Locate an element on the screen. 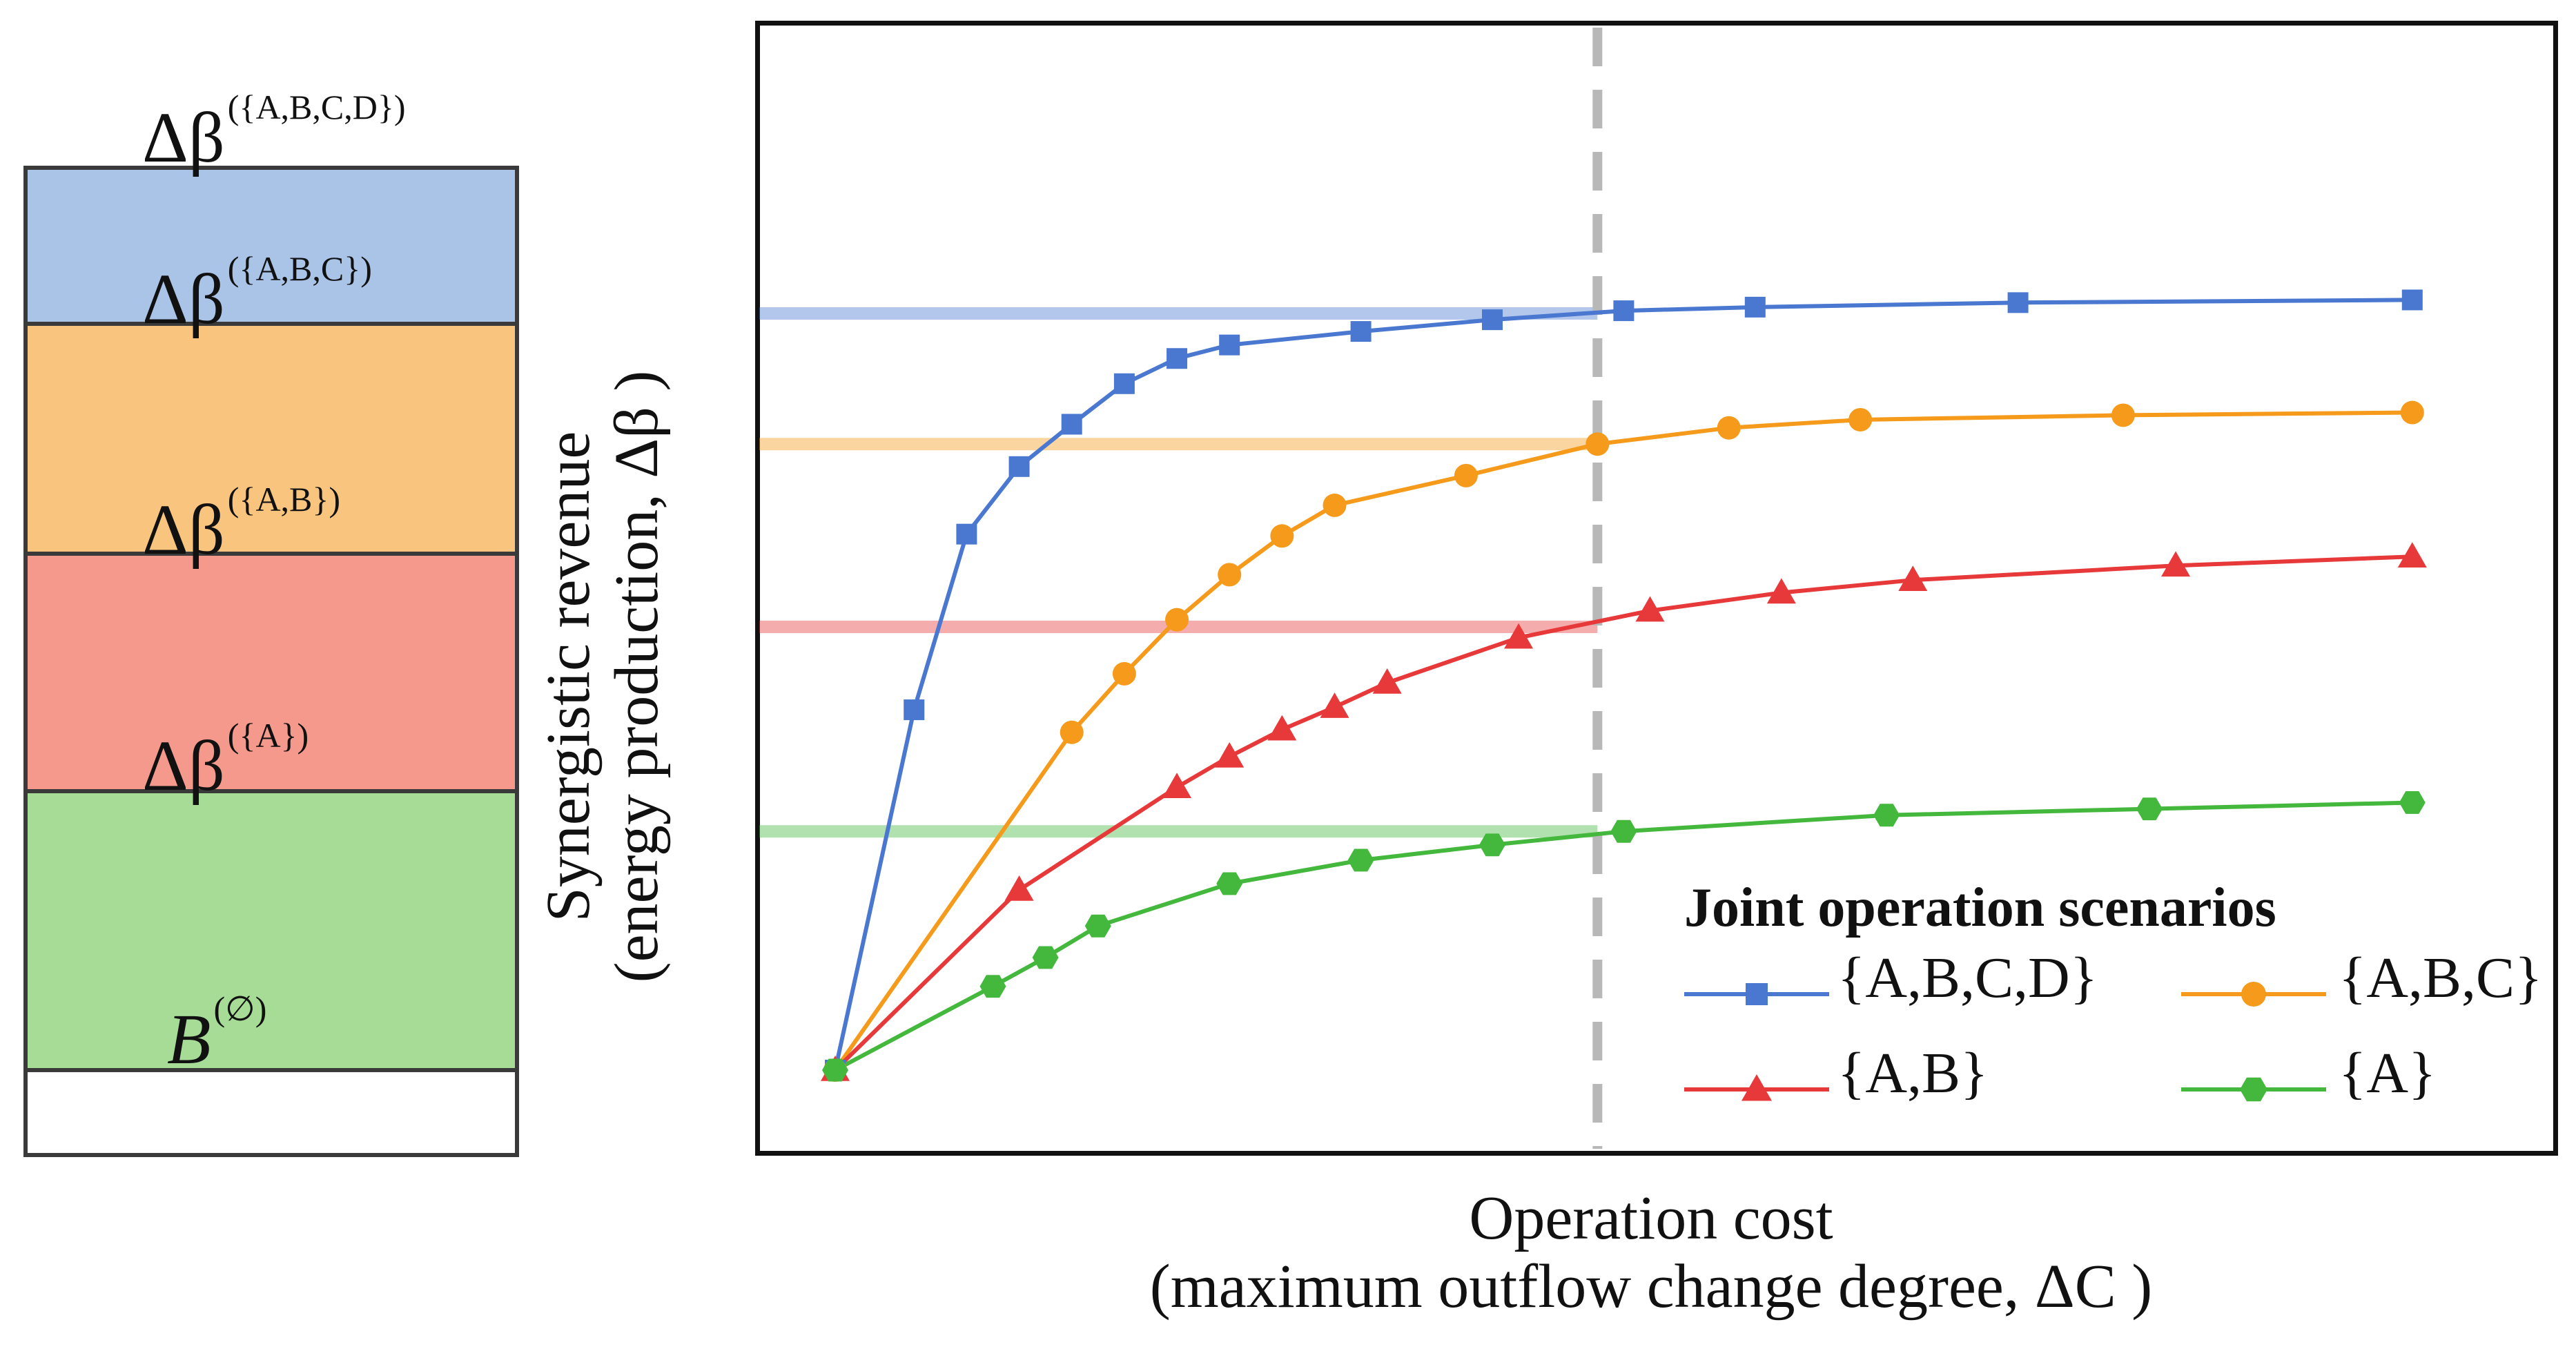 Image resolution: width=2576 pixels, height=1358 pixels. label-a: Δβ({A}) is located at coordinates (225, 761).